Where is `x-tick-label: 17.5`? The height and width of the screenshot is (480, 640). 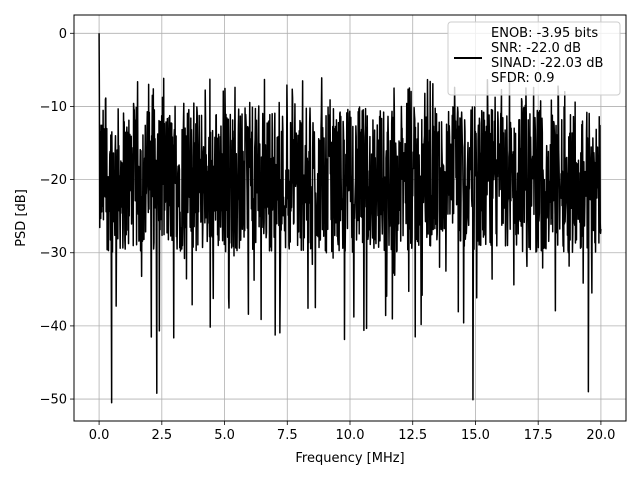
x-tick-label: 17.5 is located at coordinates (538, 435).